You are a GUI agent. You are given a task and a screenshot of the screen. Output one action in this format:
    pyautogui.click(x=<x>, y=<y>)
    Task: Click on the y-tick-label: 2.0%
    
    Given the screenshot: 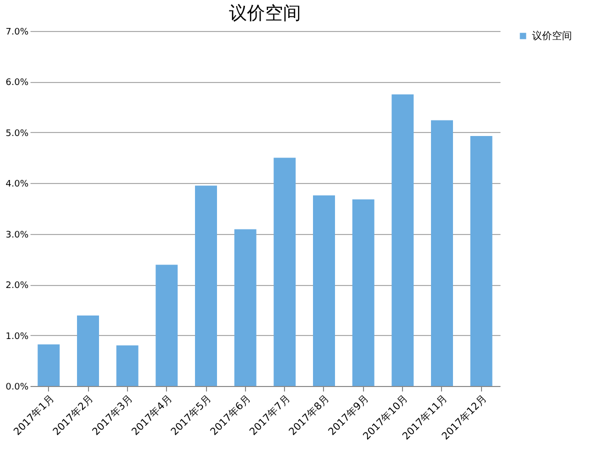 What is the action you would take?
    pyautogui.click(x=17, y=286)
    